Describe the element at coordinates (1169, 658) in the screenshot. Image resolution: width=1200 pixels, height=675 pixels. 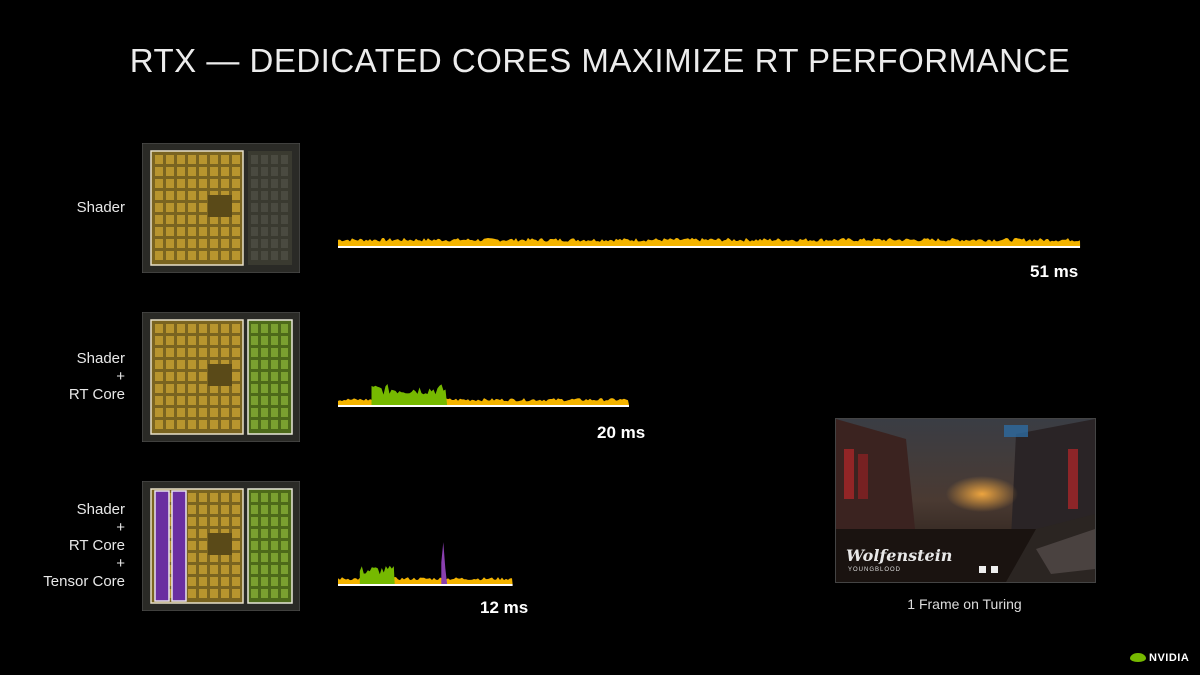
I see `nvidia-logo-text: NVIDIA` at that location.